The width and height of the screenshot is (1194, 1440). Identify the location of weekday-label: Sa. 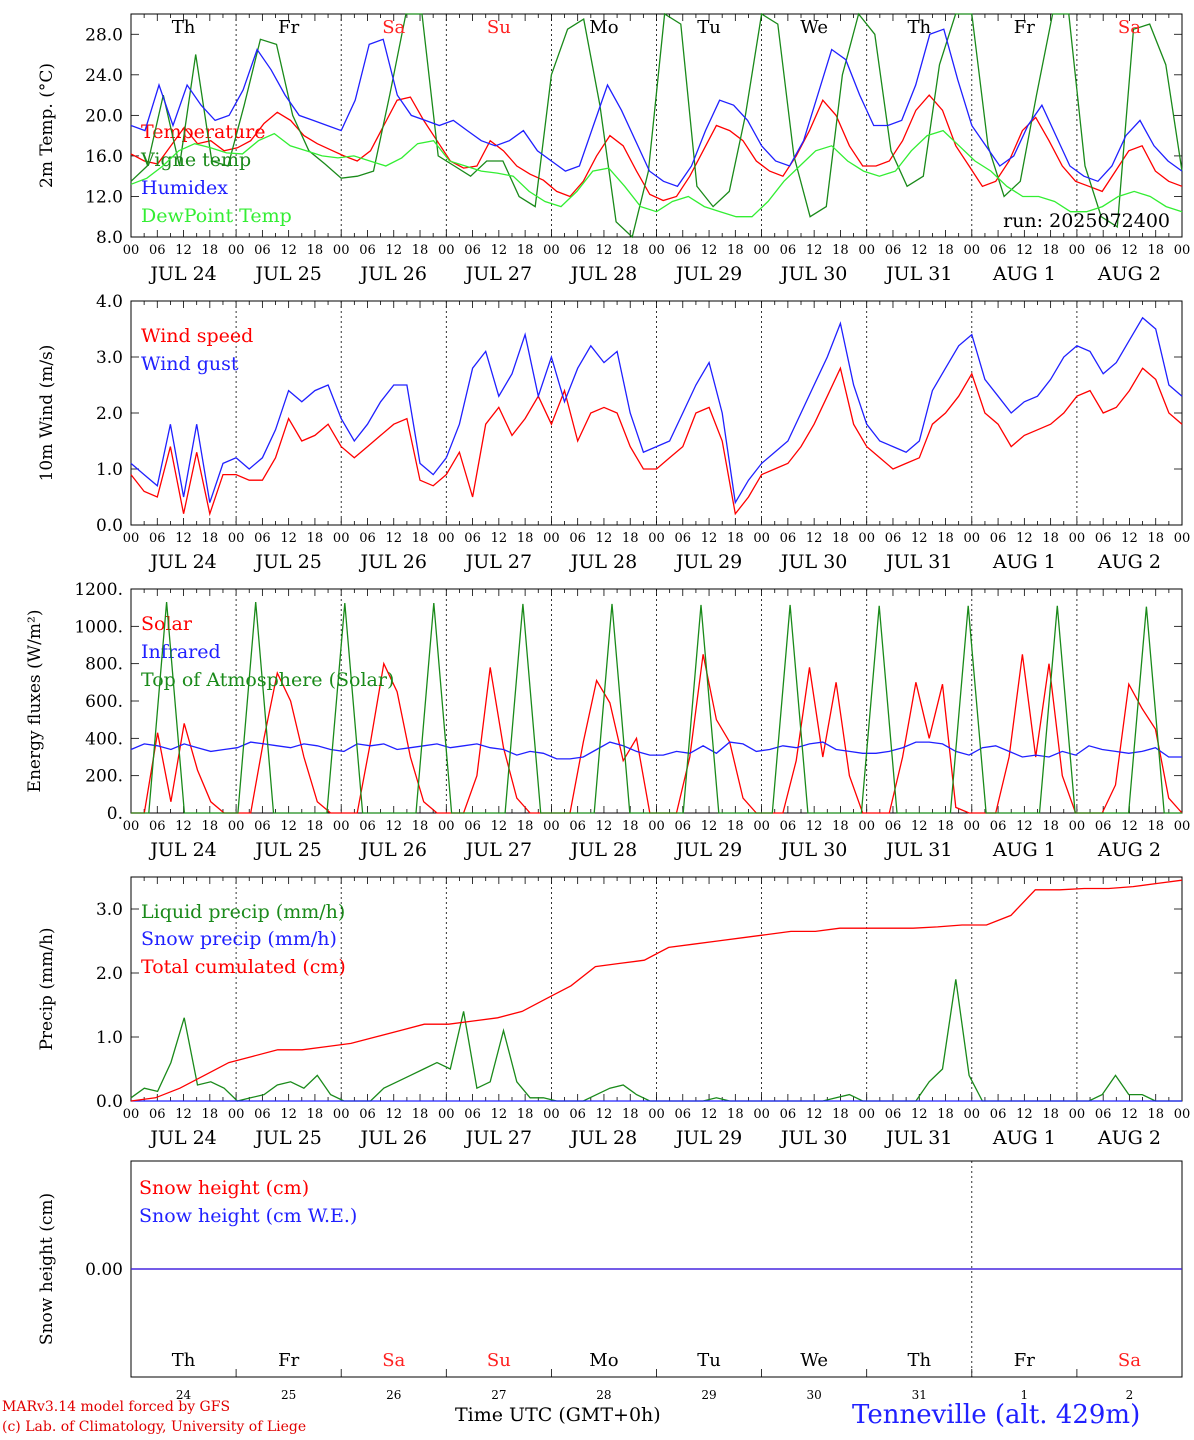
(393, 27).